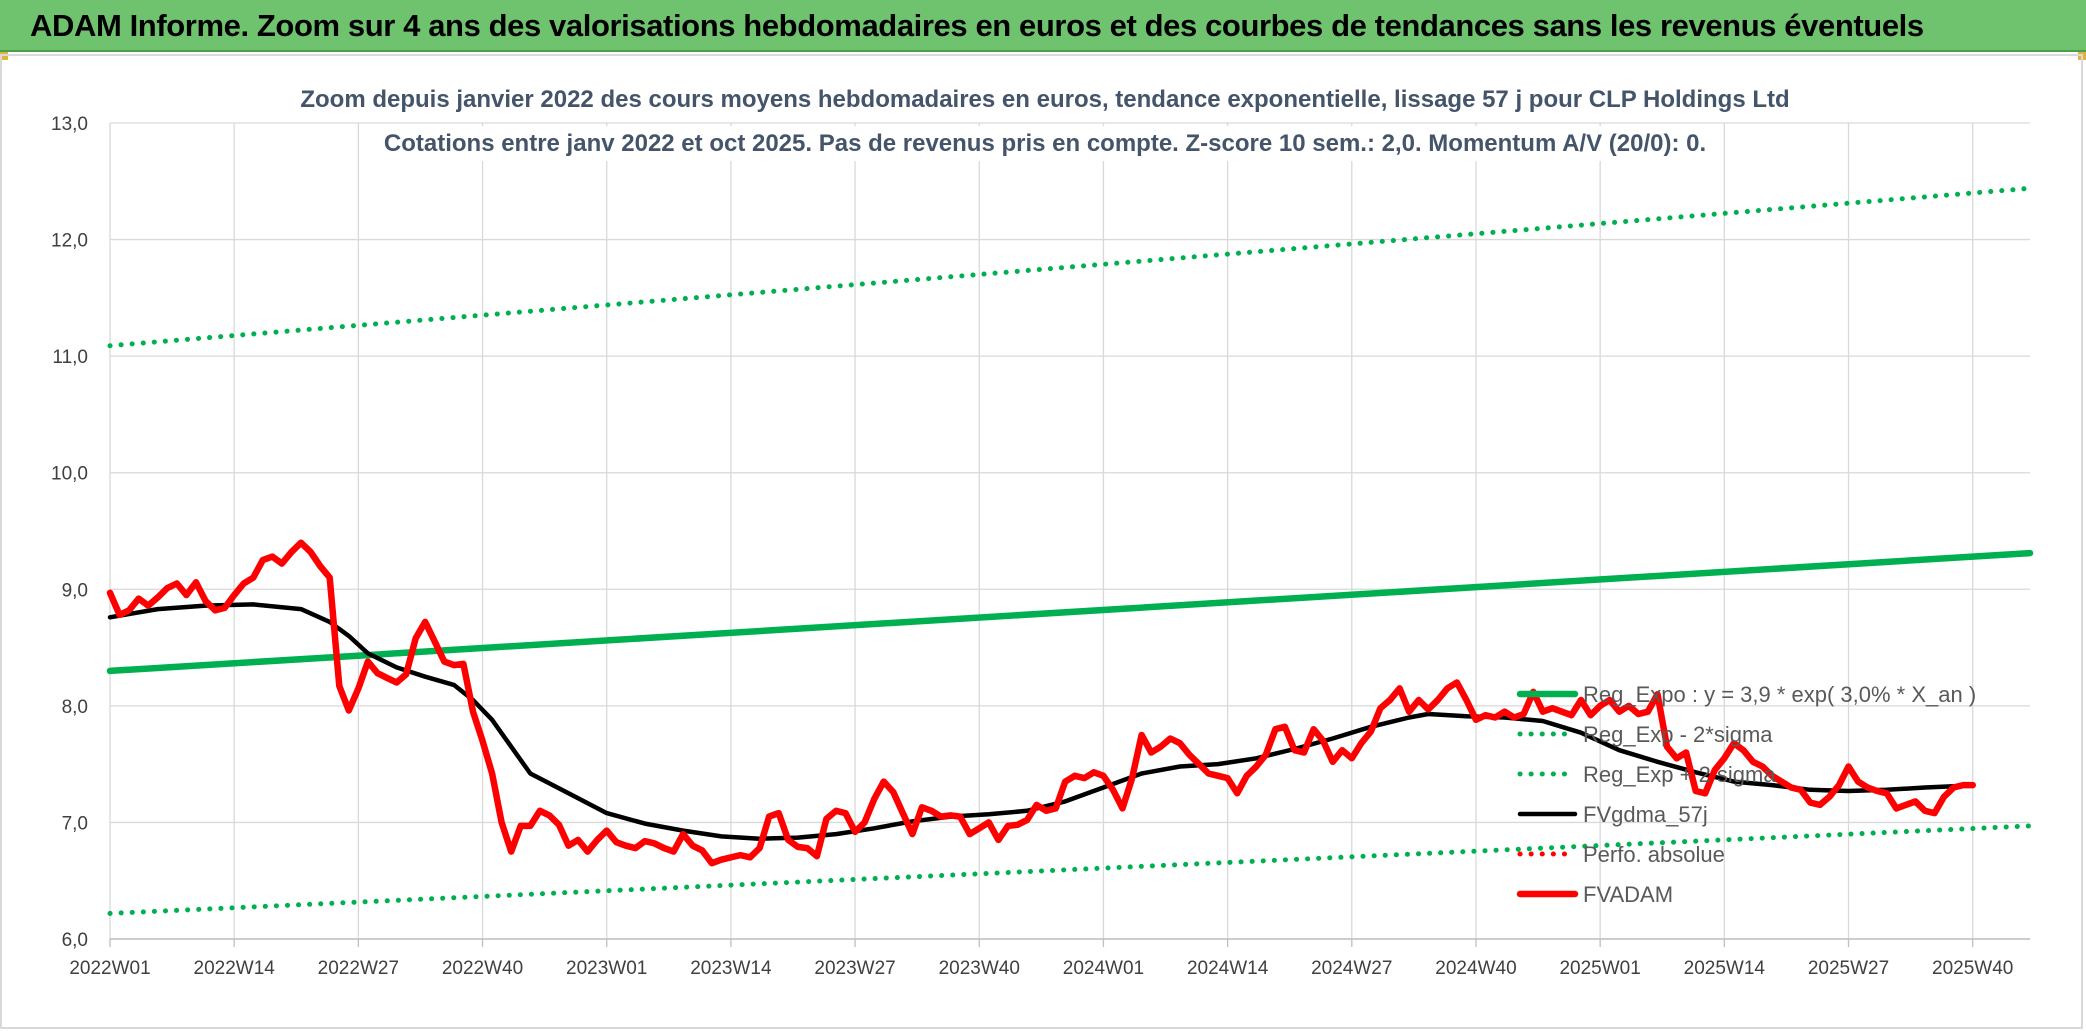  I want to click on x-tick-label: 2024W40, so click(1475, 968).